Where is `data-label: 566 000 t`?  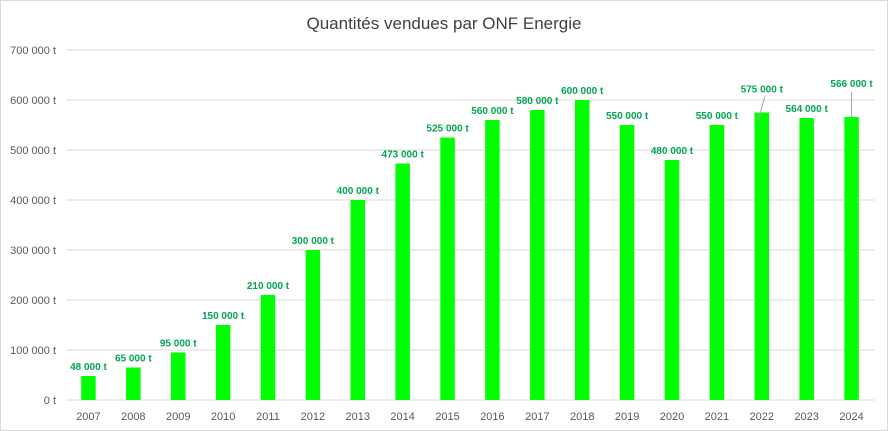 data-label: 566 000 t is located at coordinates (851, 84).